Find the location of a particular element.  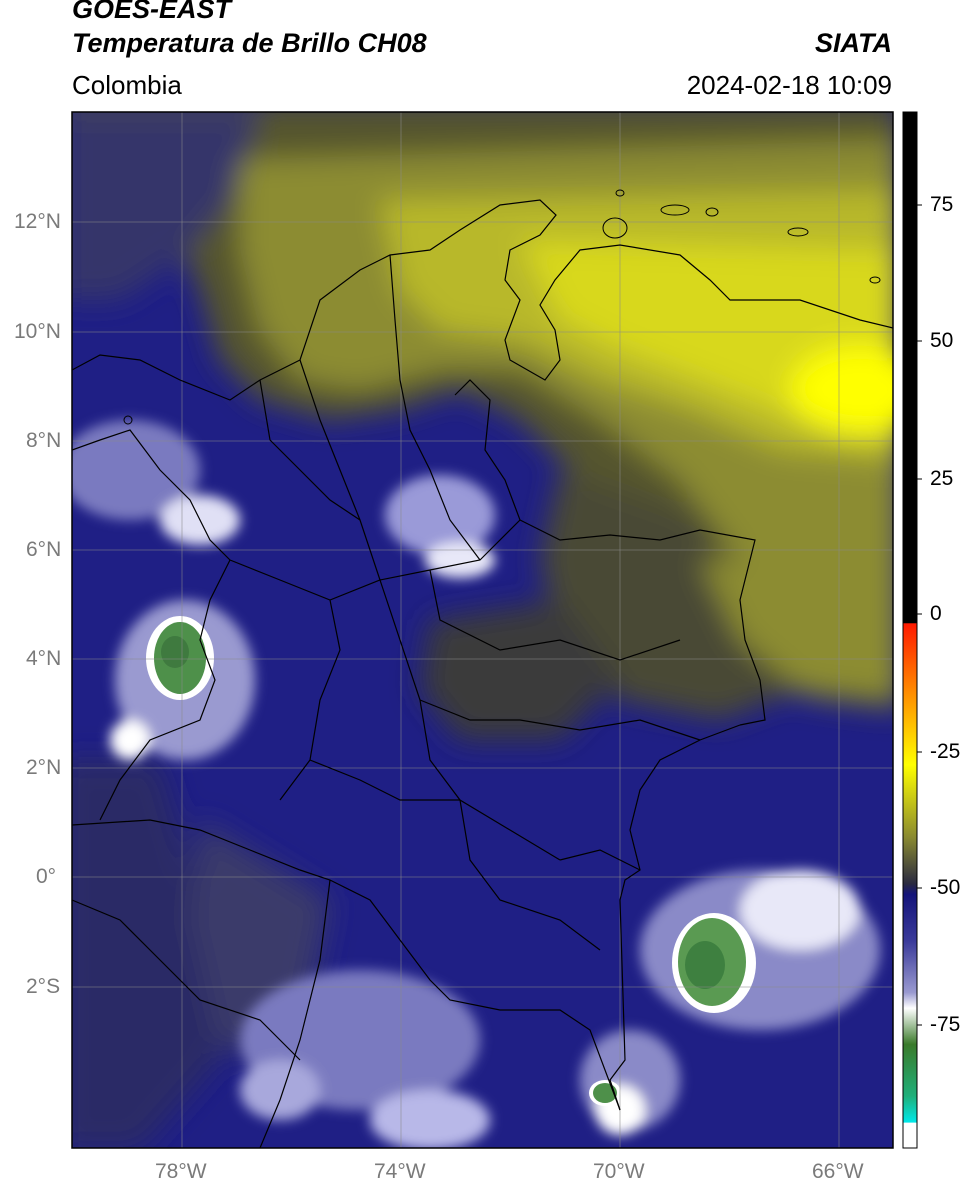

lat-label-2n: 2°N is located at coordinates (44, 767).